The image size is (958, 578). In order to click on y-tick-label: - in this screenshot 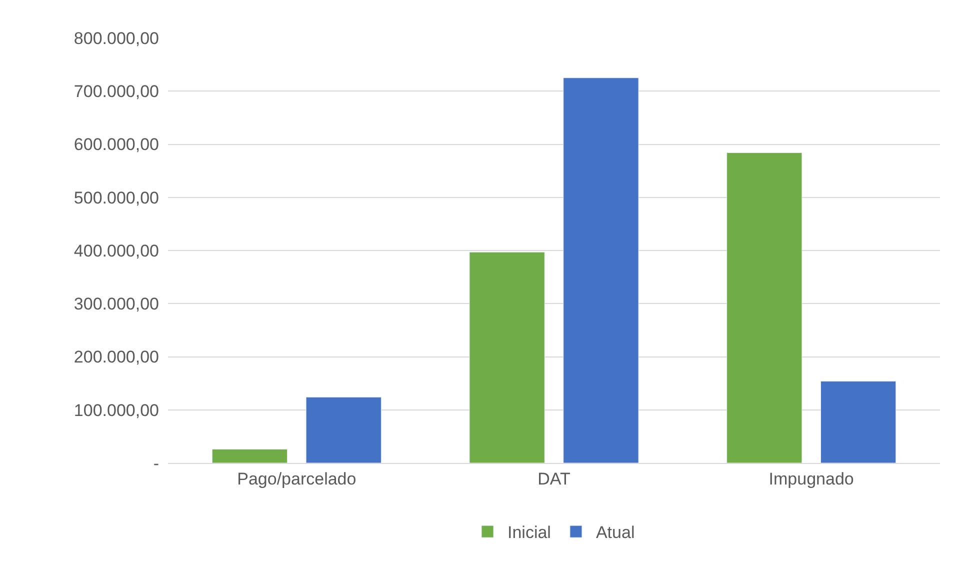, I will do `click(156, 463)`.